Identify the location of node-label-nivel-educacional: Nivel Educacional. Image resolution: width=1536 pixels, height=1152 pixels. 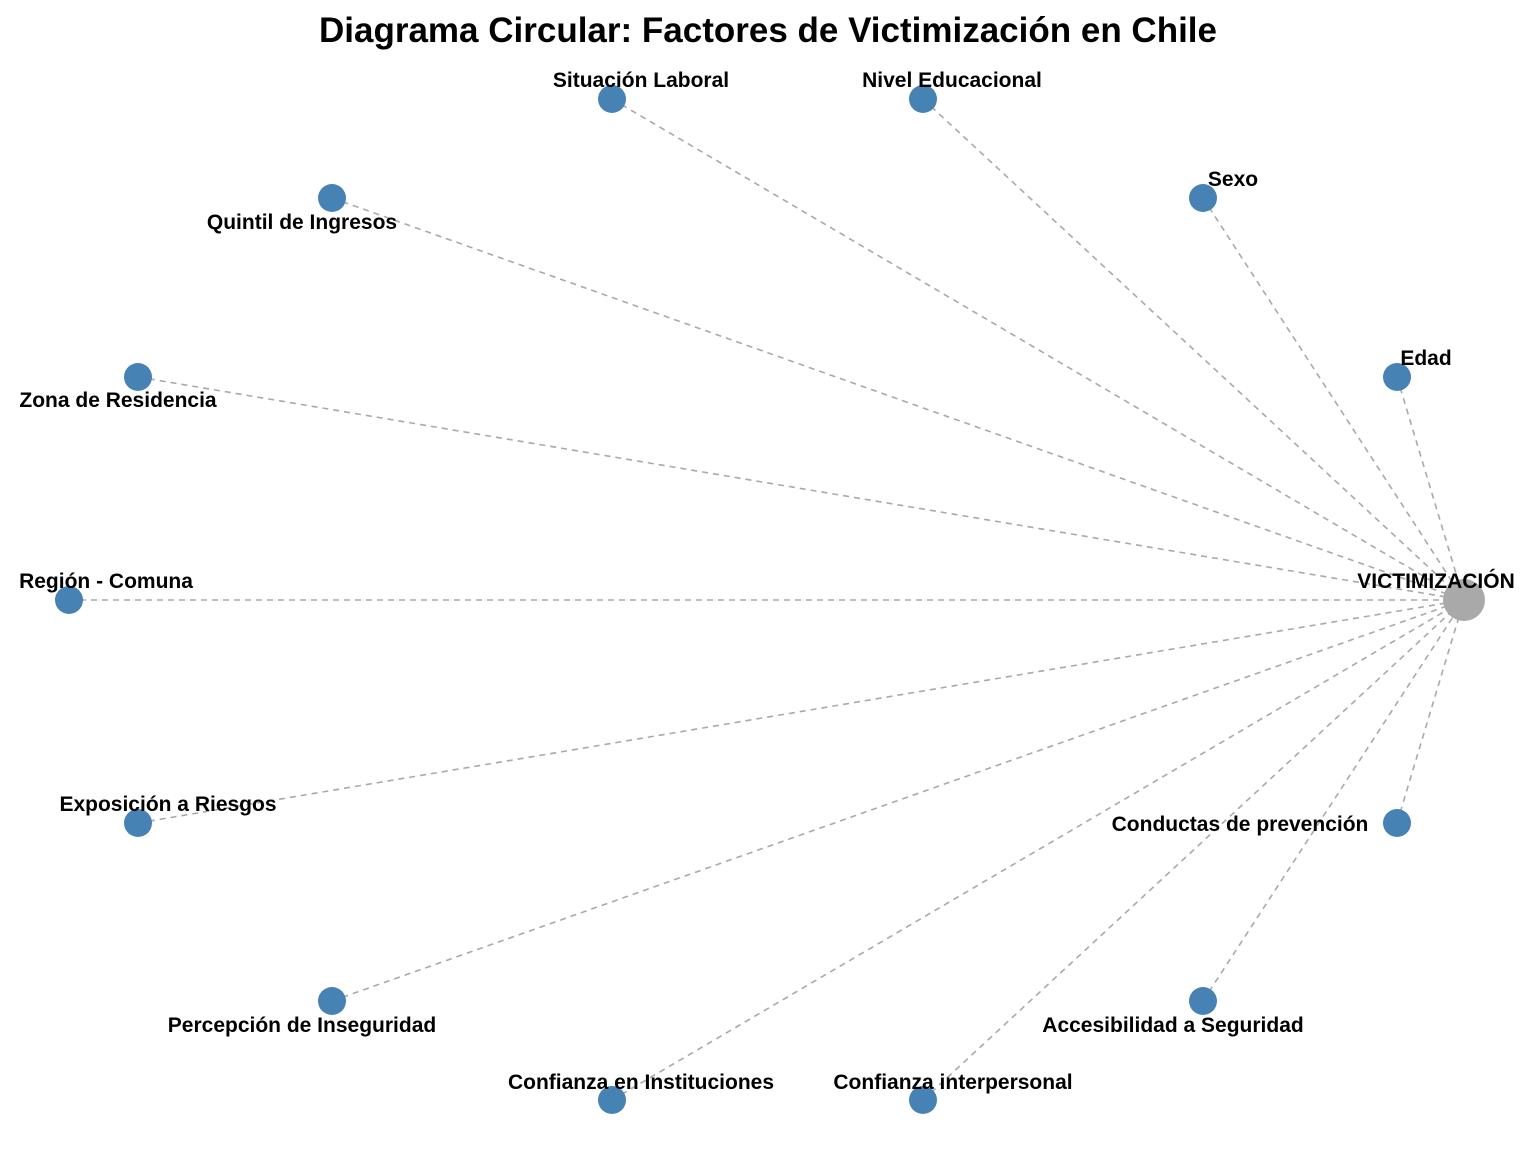
(952, 80).